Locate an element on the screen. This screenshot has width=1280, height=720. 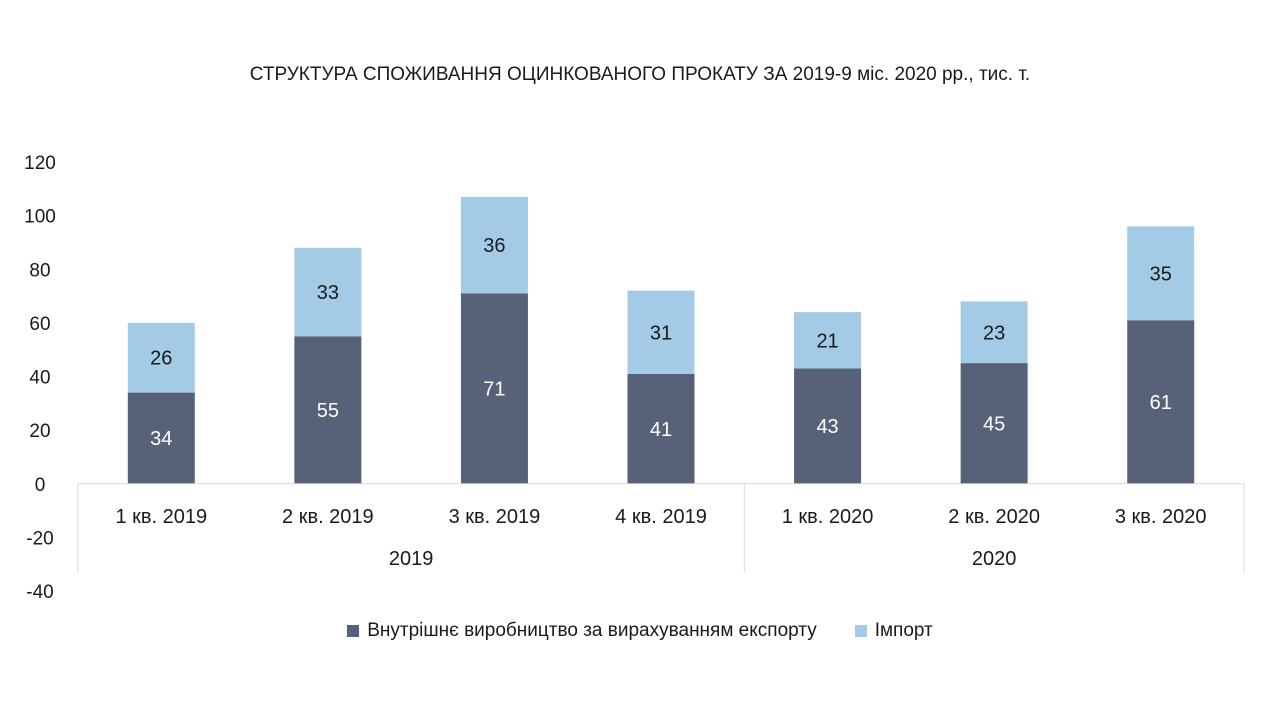
data-label-import: 33 is located at coordinates (328, 293).